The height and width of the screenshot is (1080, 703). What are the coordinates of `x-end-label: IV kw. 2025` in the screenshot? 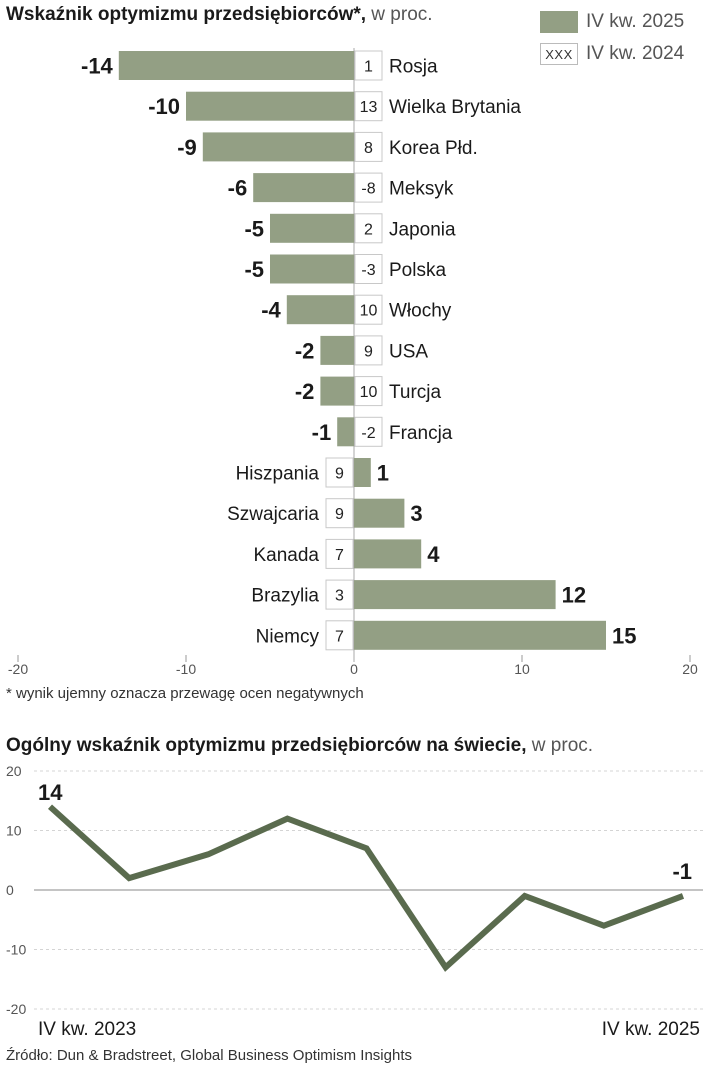 It's located at (651, 1029).